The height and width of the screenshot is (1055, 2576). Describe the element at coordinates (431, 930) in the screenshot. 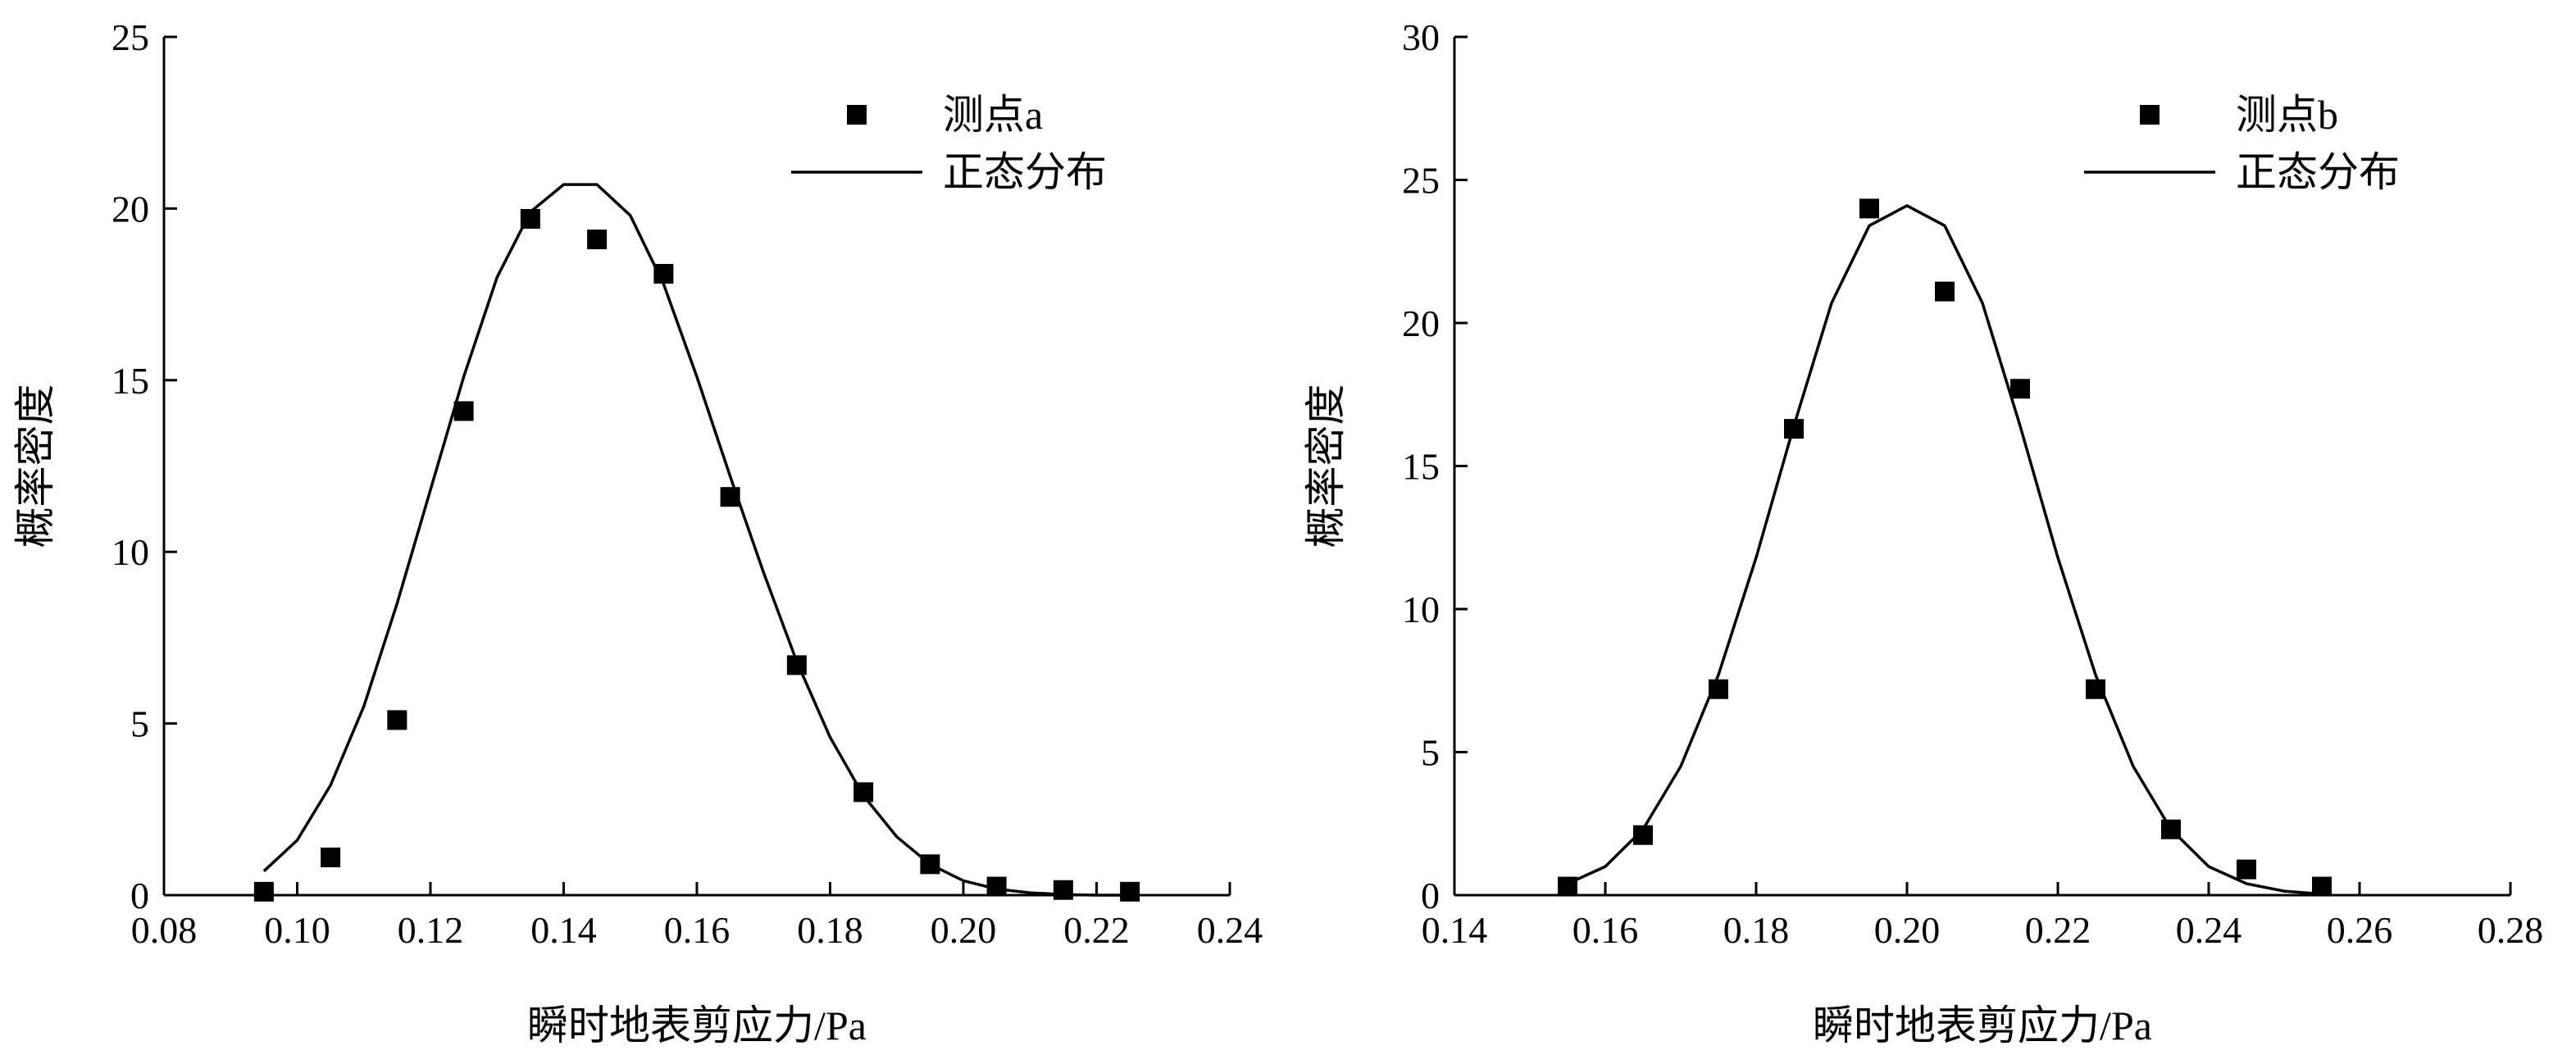

I see `x-tick-label: 0.12` at that location.